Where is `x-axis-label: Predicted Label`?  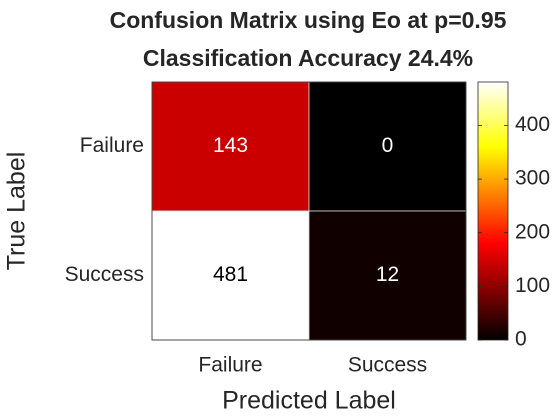
x-axis-label: Predicted Label is located at coordinates (309, 401).